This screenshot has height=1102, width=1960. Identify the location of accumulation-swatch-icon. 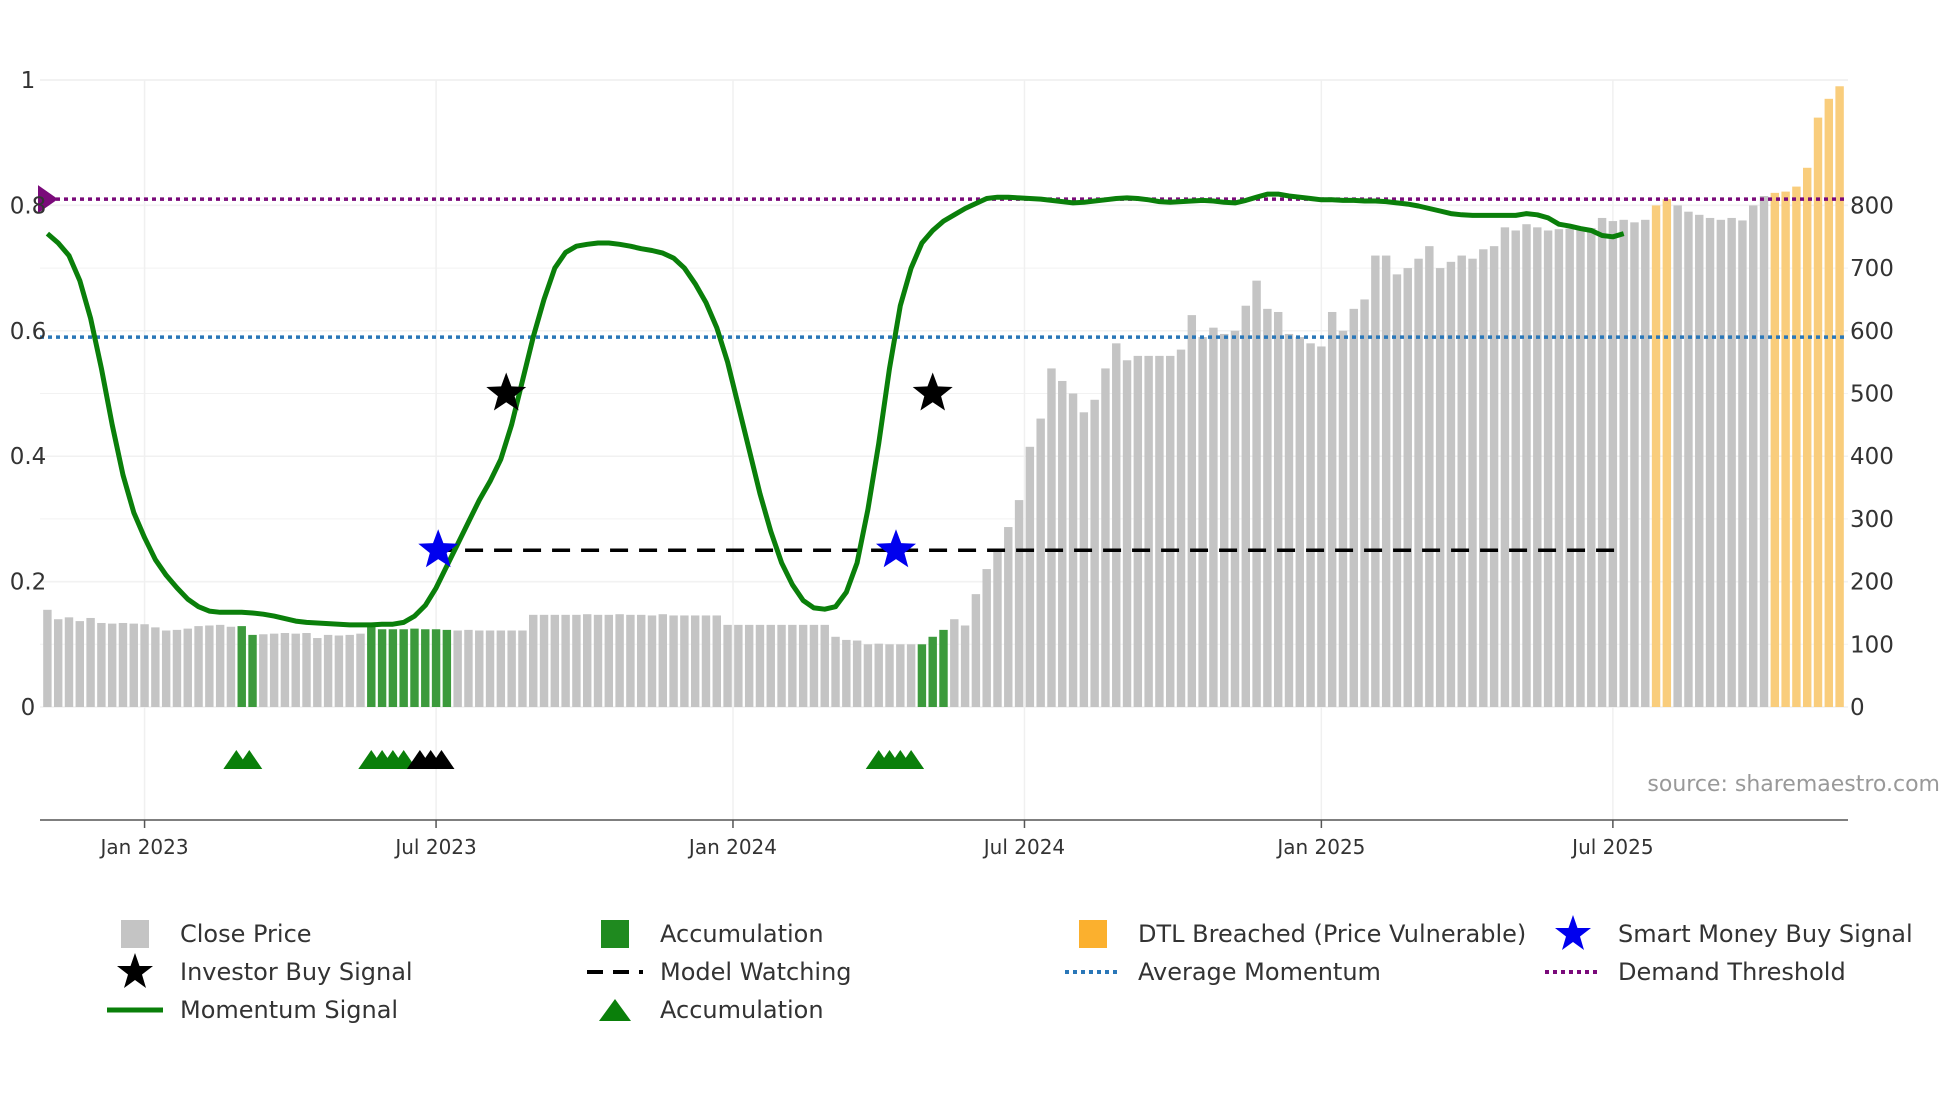
(615, 934).